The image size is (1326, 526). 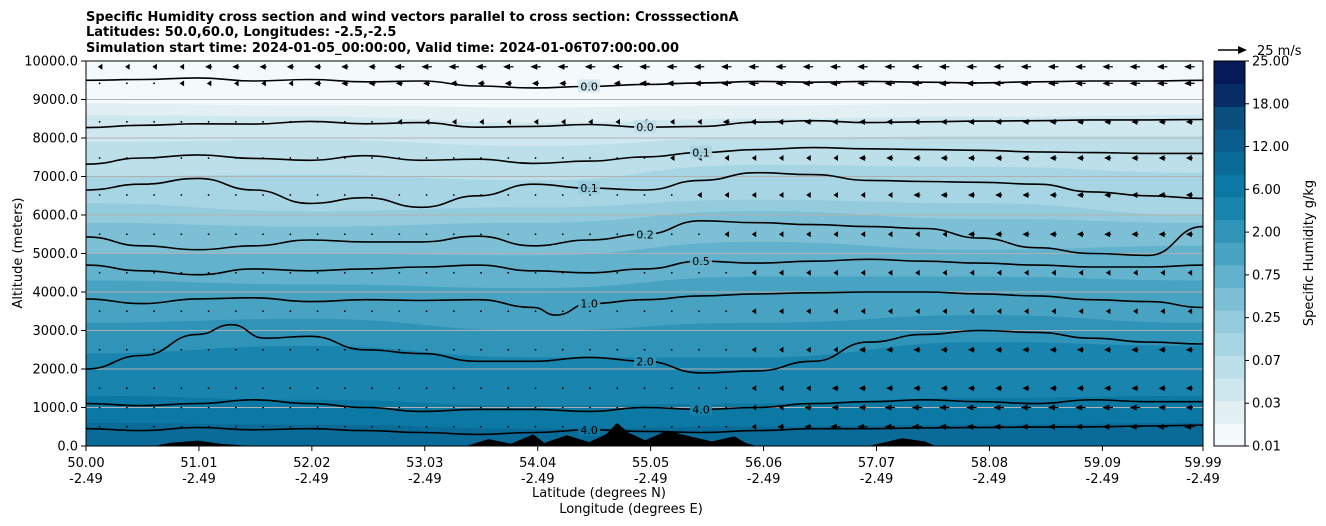 What do you see at coordinates (424, 463) in the screenshot?
I see `x-tick-label-latitude: 53.03` at bounding box center [424, 463].